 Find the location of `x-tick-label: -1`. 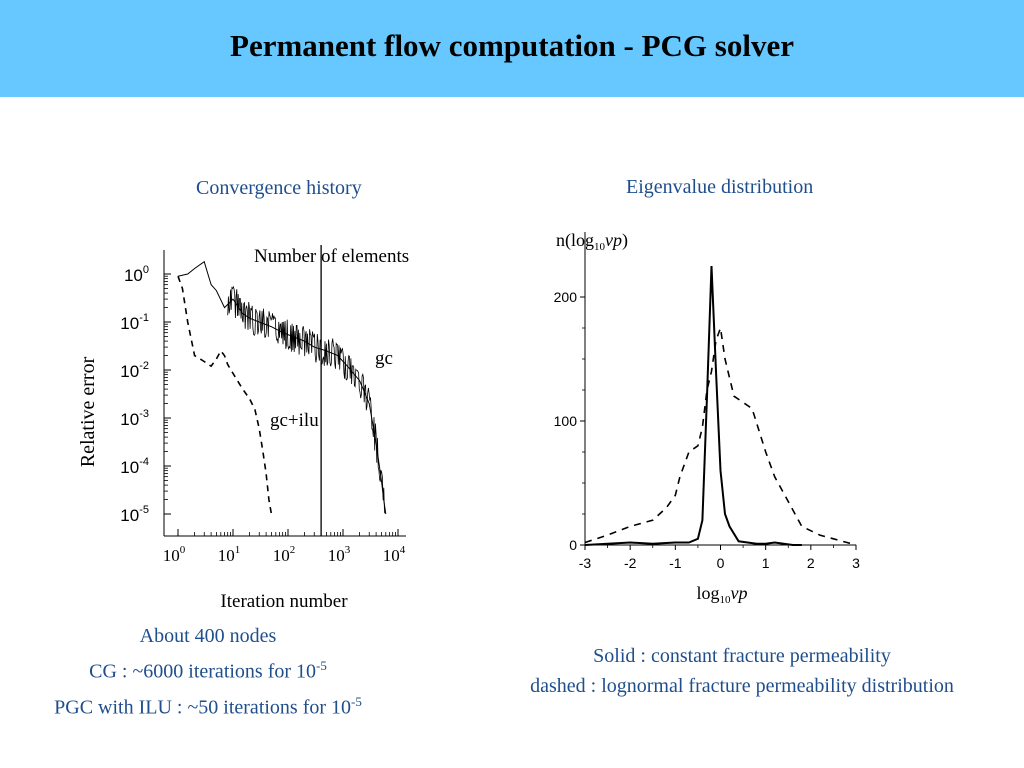

x-tick-label: -1 is located at coordinates (675, 563).